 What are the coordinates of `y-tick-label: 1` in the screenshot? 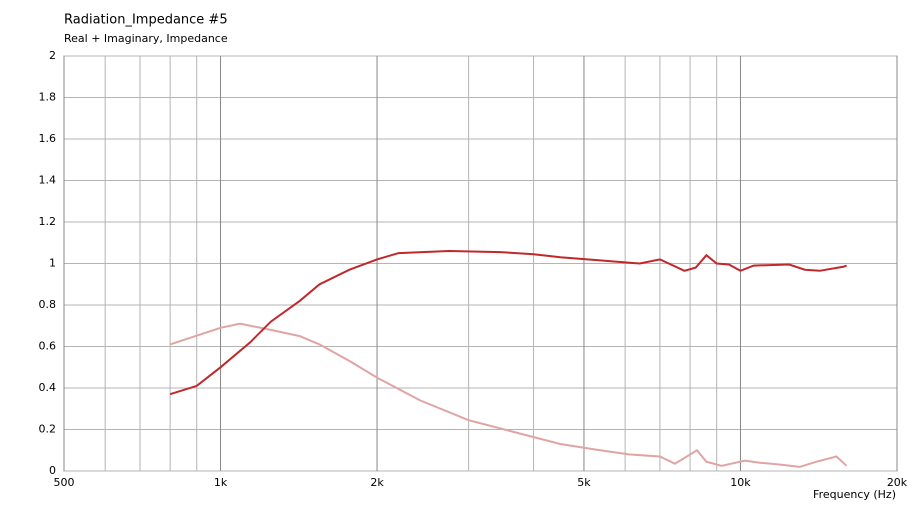 It's located at (52, 263).